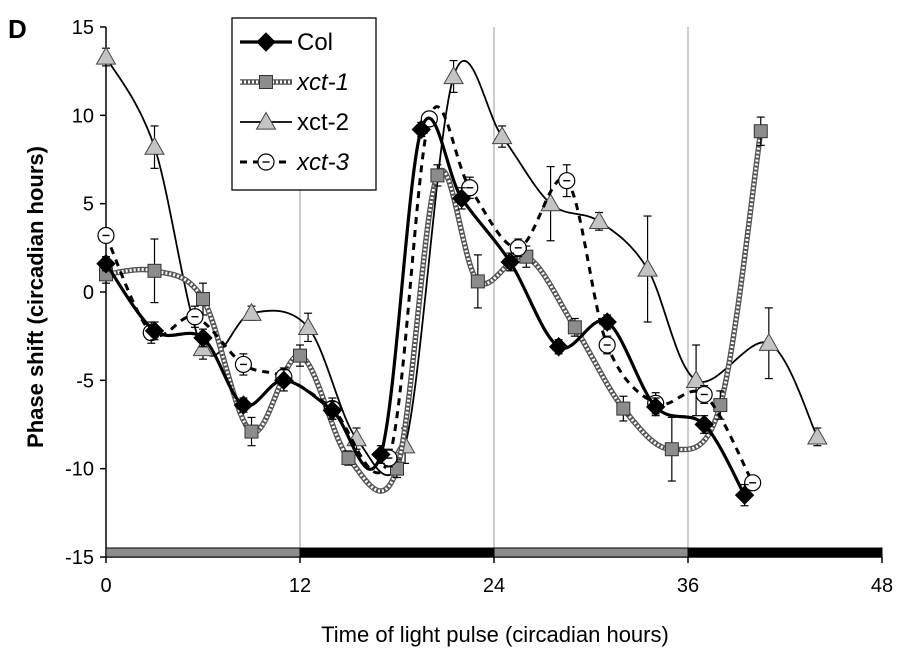 This screenshot has width=904, height=656. I want to click on x-tick-label: 24, so click(494, 586).